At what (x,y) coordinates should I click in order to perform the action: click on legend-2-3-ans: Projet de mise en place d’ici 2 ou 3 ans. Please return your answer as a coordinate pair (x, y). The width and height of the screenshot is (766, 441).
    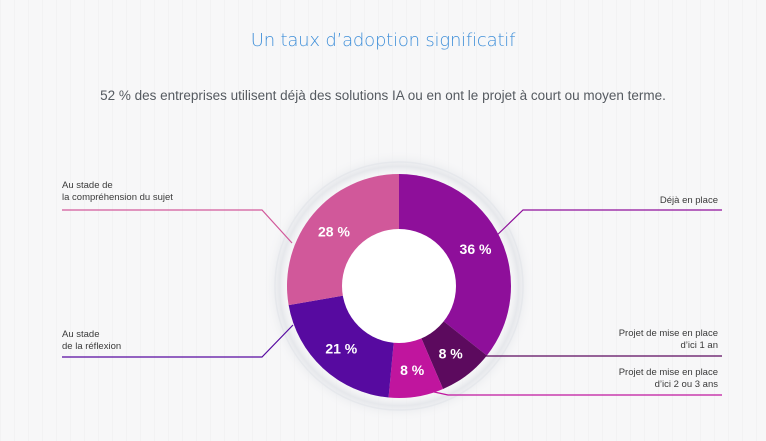
    Looking at the image, I should click on (668, 378).